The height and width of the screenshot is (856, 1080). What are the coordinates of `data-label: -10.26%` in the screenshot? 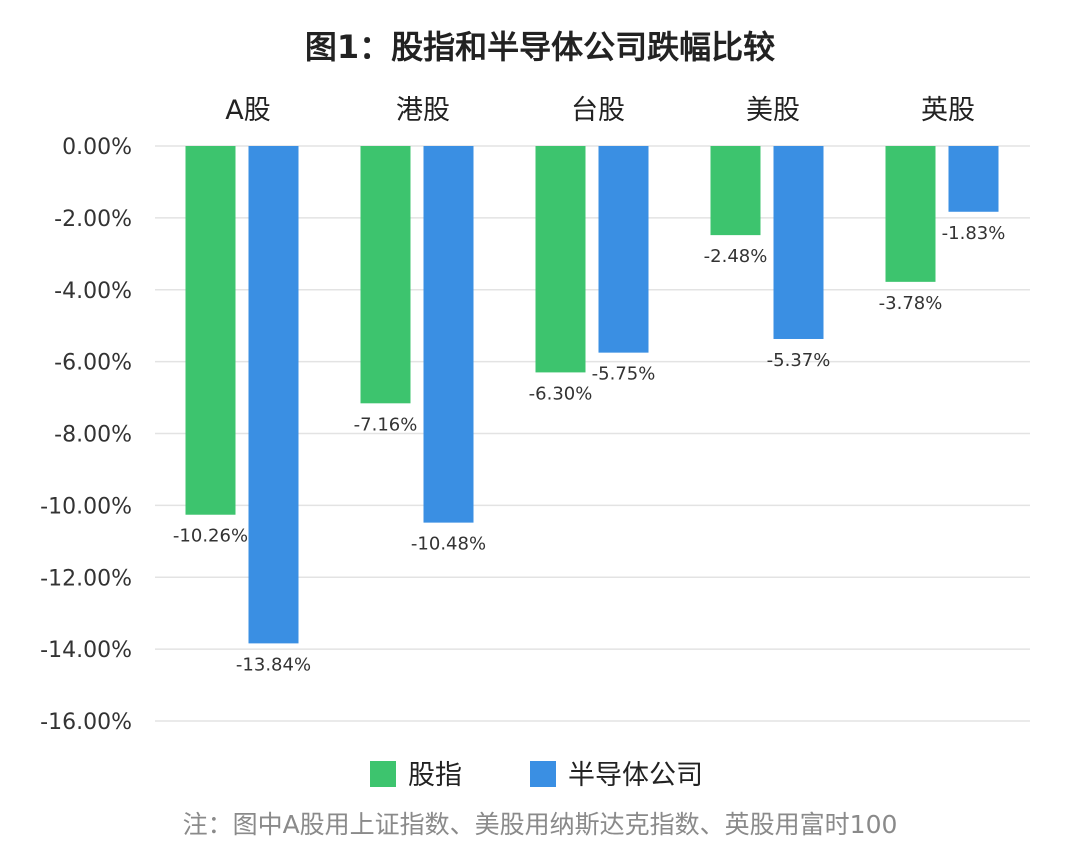 It's located at (210, 536).